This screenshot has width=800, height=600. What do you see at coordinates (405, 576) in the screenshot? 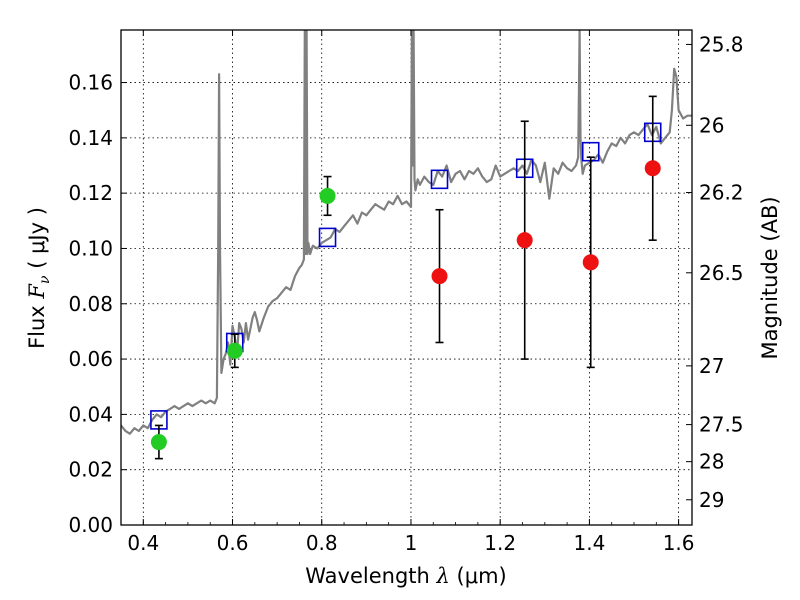
I see `x-axis-label: Wavelength λ (μm)` at bounding box center [405, 576].